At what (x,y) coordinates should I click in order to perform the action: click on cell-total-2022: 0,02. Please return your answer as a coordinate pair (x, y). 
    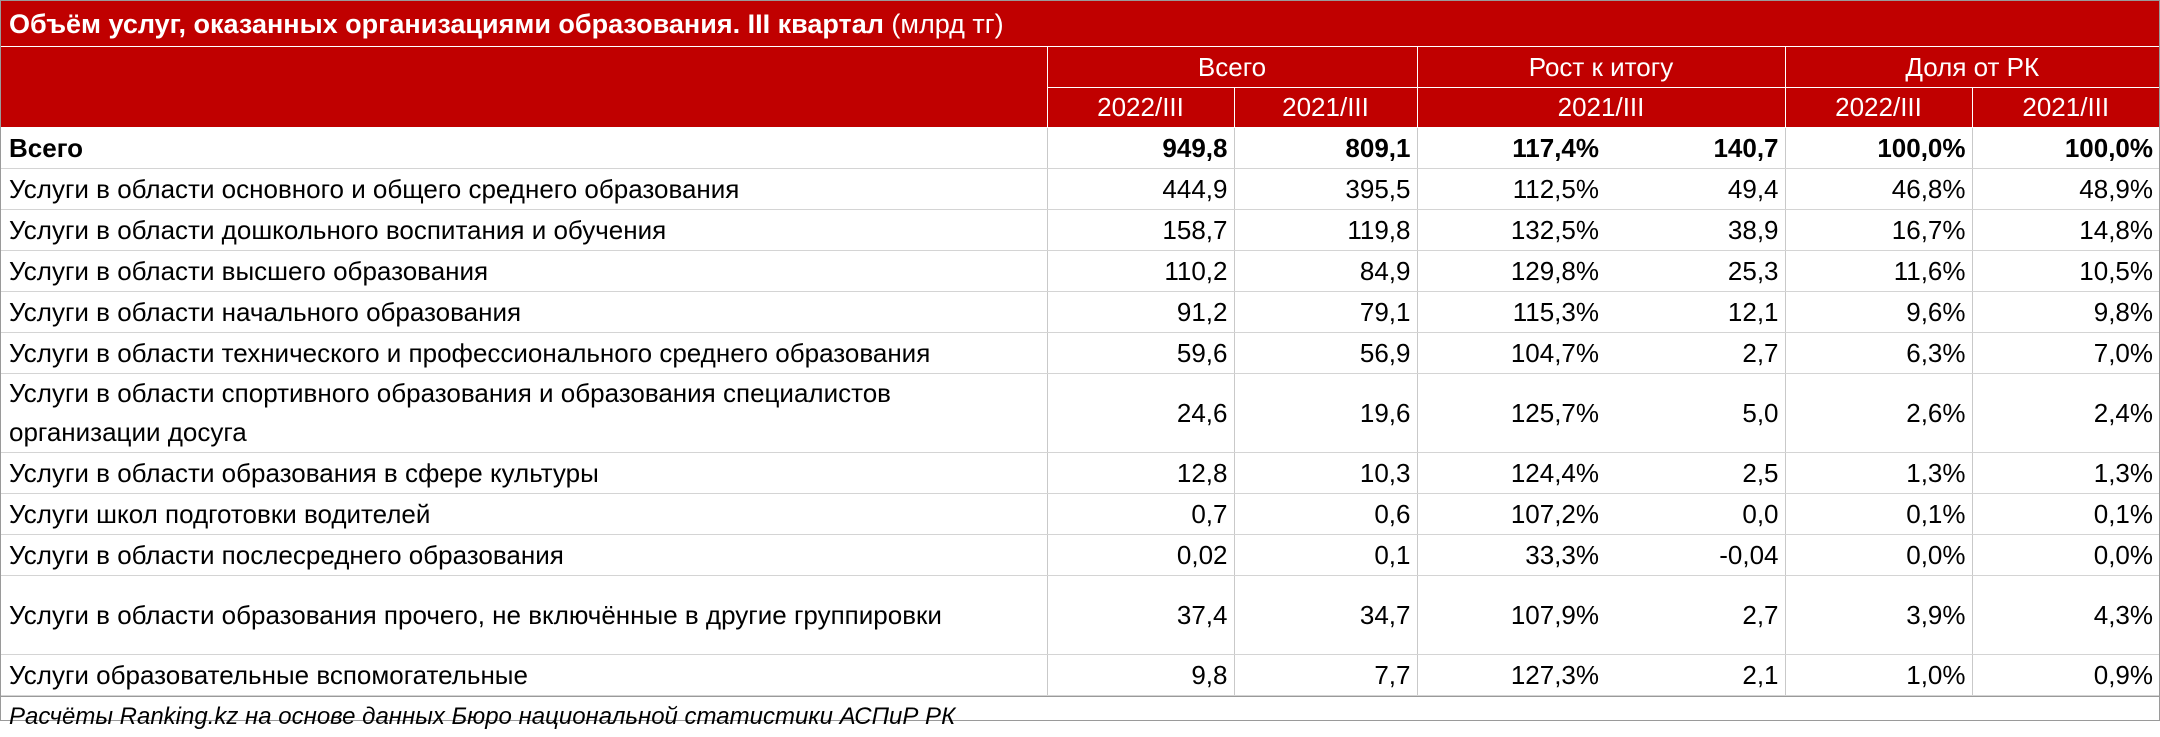
    Looking at the image, I should click on (1140, 555).